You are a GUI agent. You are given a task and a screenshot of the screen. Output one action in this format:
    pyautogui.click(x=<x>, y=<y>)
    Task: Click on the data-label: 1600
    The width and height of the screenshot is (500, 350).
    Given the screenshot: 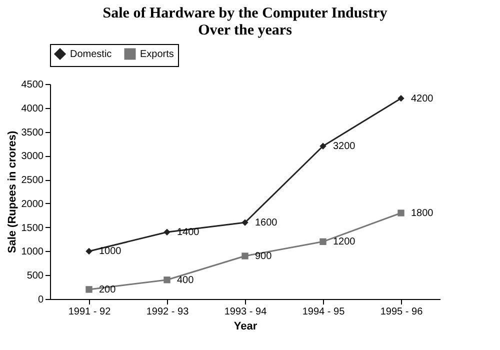 What is the action you would take?
    pyautogui.click(x=266, y=223)
    